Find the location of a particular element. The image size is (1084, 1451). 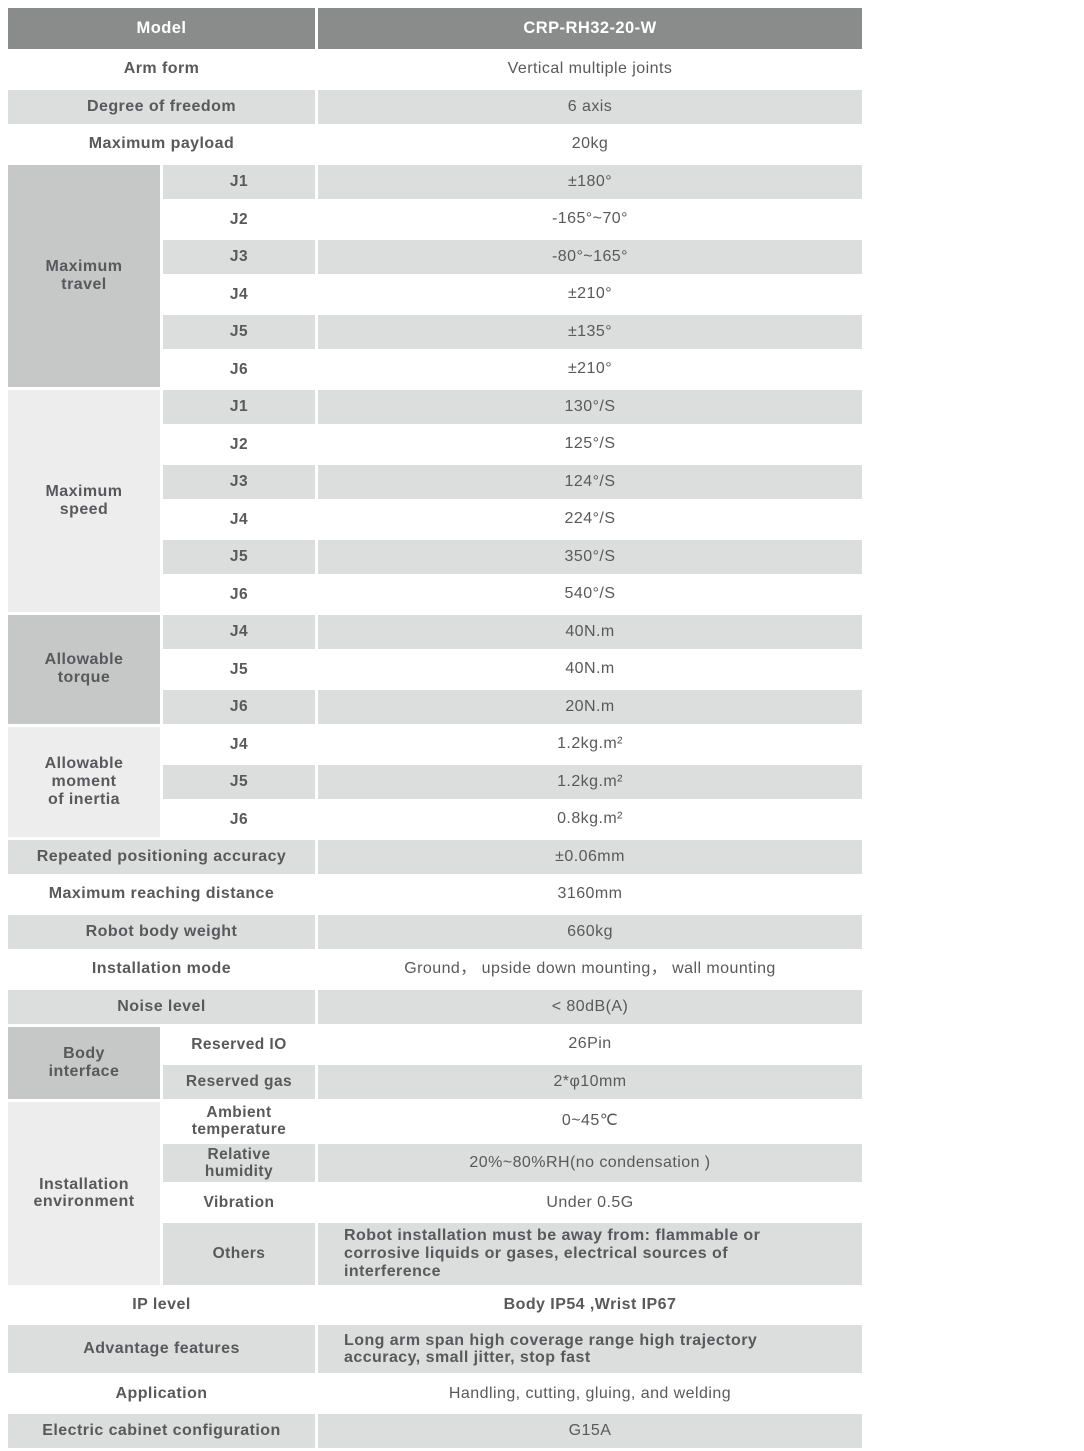

table-row: J6 20N.m is located at coordinates (435, 706).